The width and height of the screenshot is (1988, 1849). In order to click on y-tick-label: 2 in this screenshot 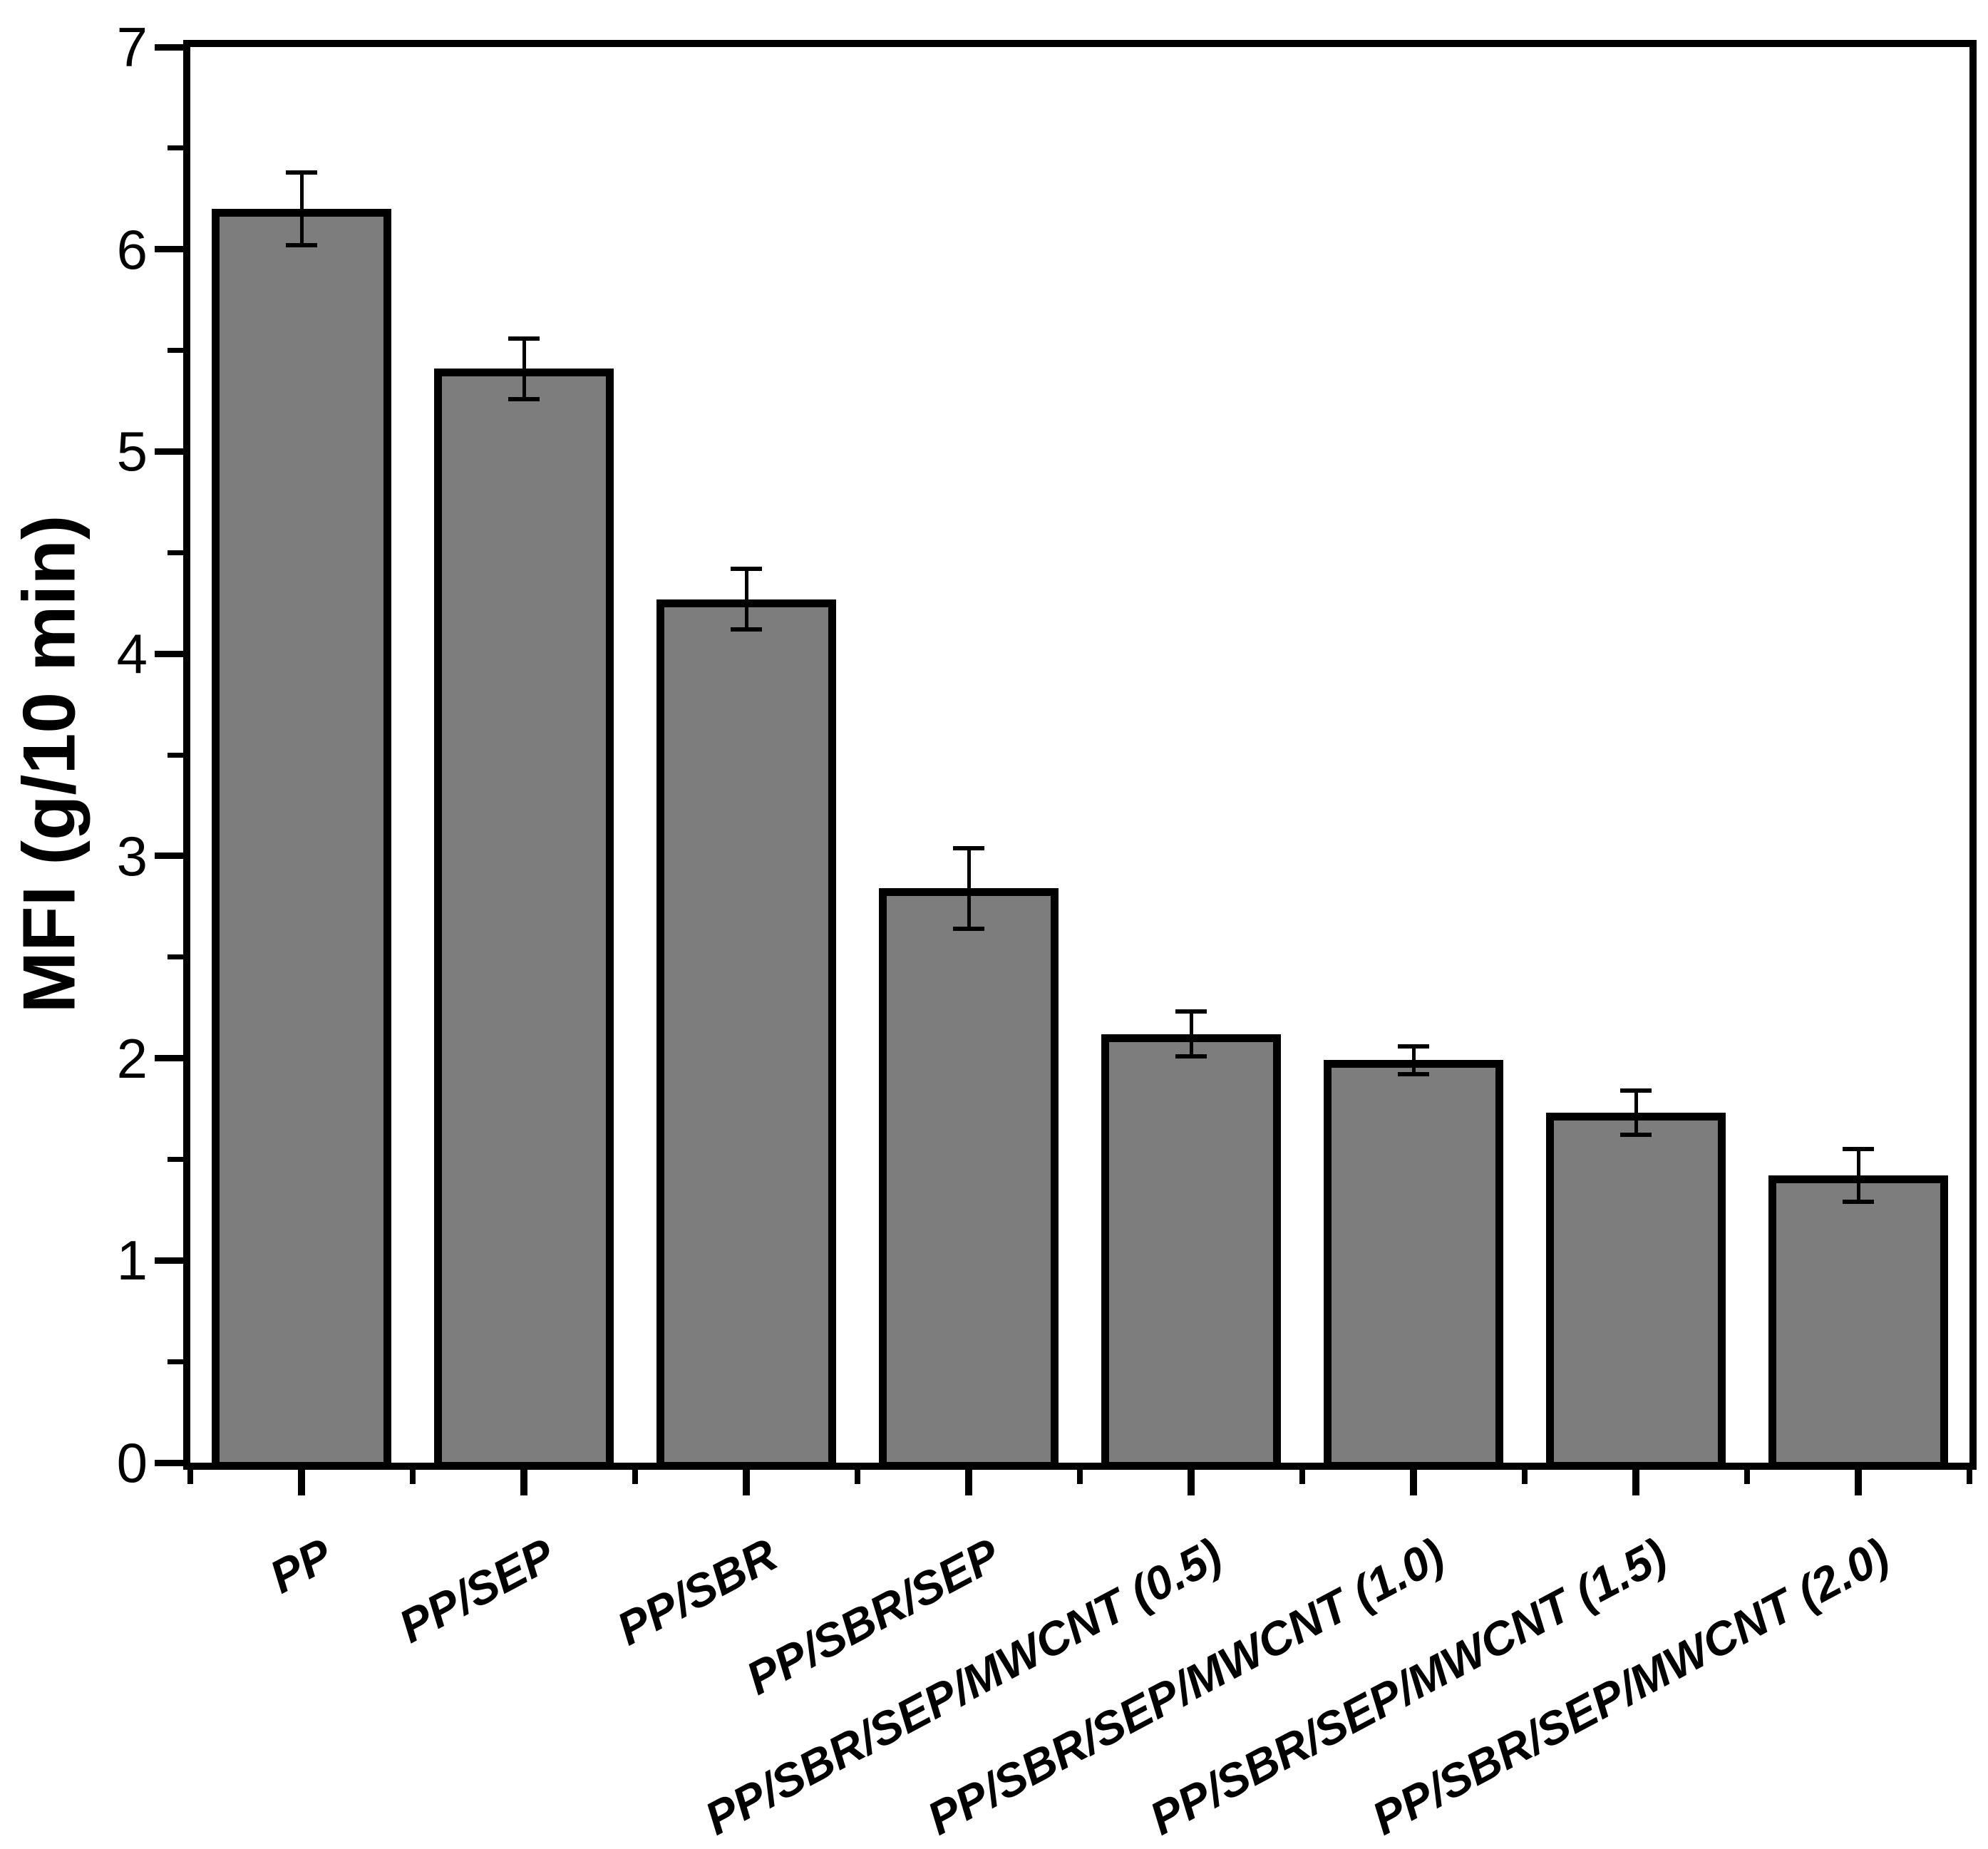, I will do `click(132, 1058)`.